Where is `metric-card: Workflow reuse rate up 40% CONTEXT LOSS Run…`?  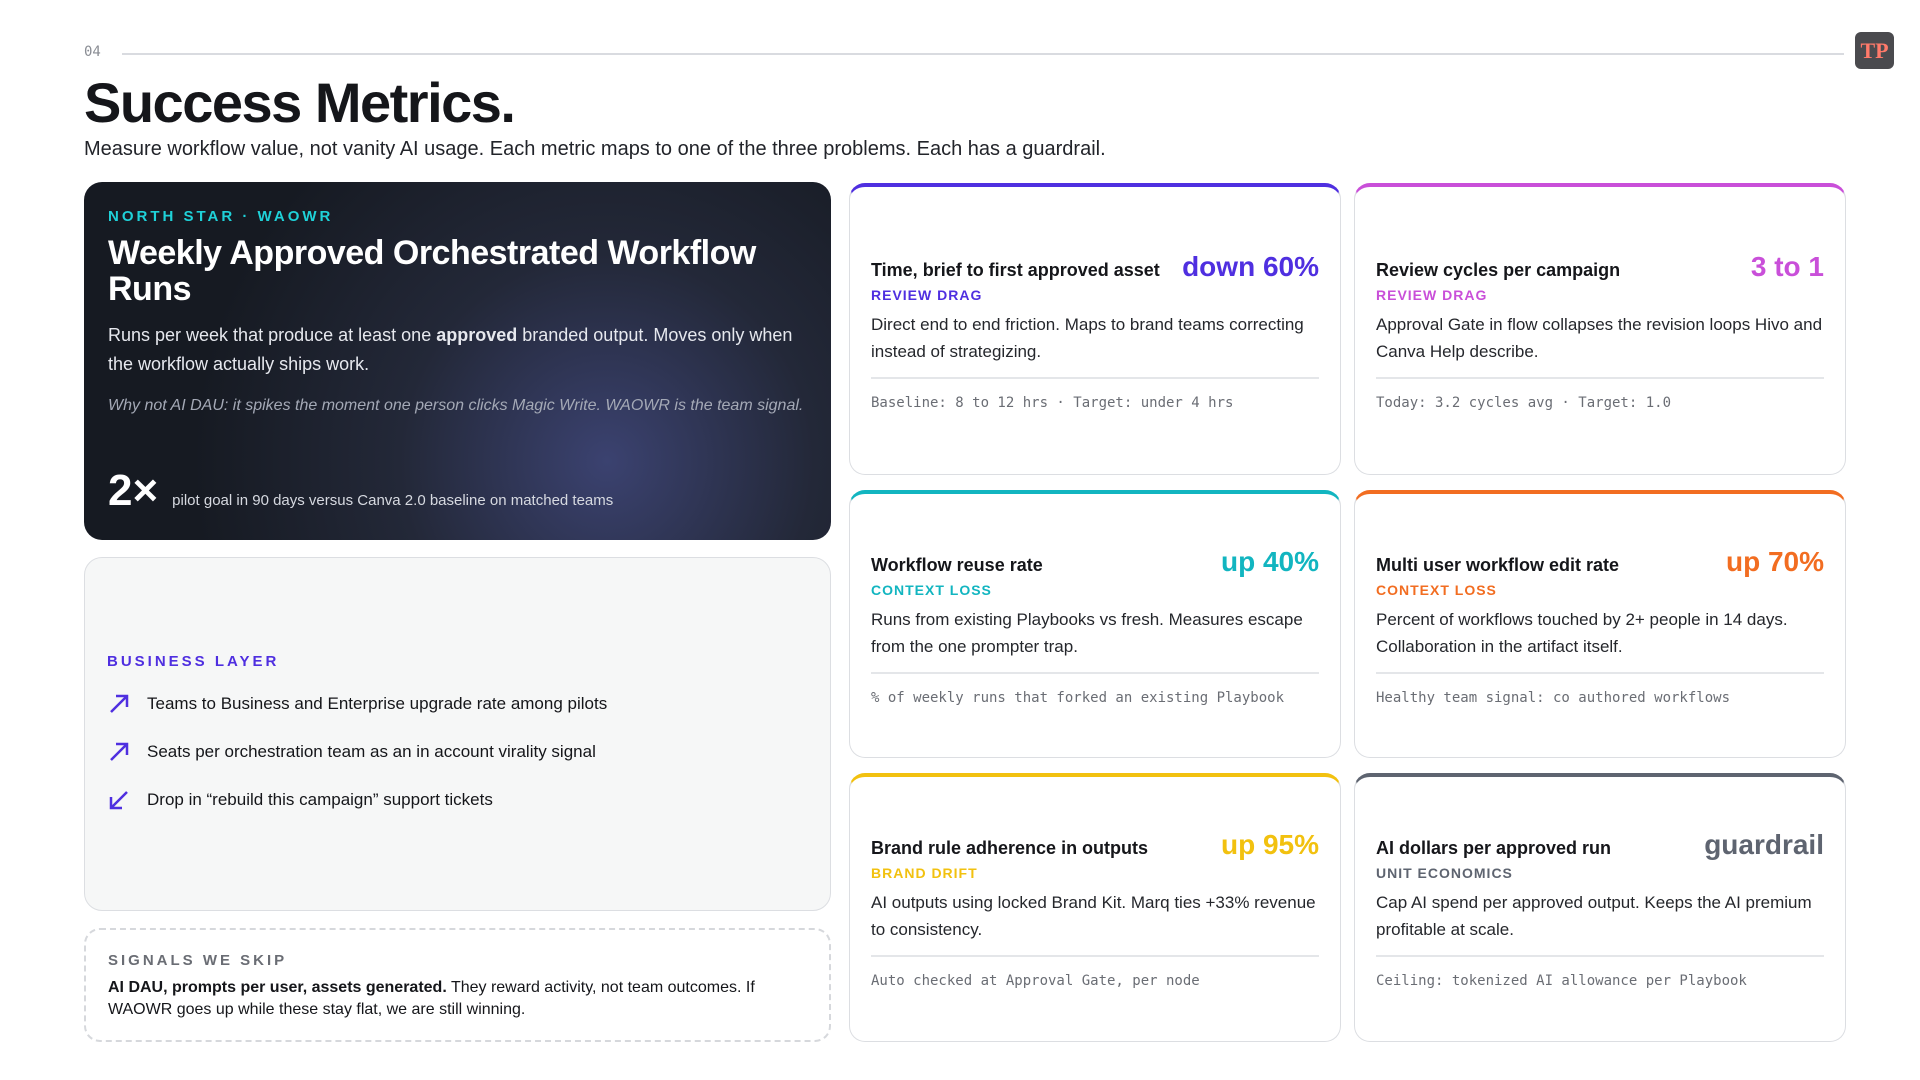 metric-card: Workflow reuse rate up 40% CONTEXT LOSS Run… is located at coordinates (1095, 624).